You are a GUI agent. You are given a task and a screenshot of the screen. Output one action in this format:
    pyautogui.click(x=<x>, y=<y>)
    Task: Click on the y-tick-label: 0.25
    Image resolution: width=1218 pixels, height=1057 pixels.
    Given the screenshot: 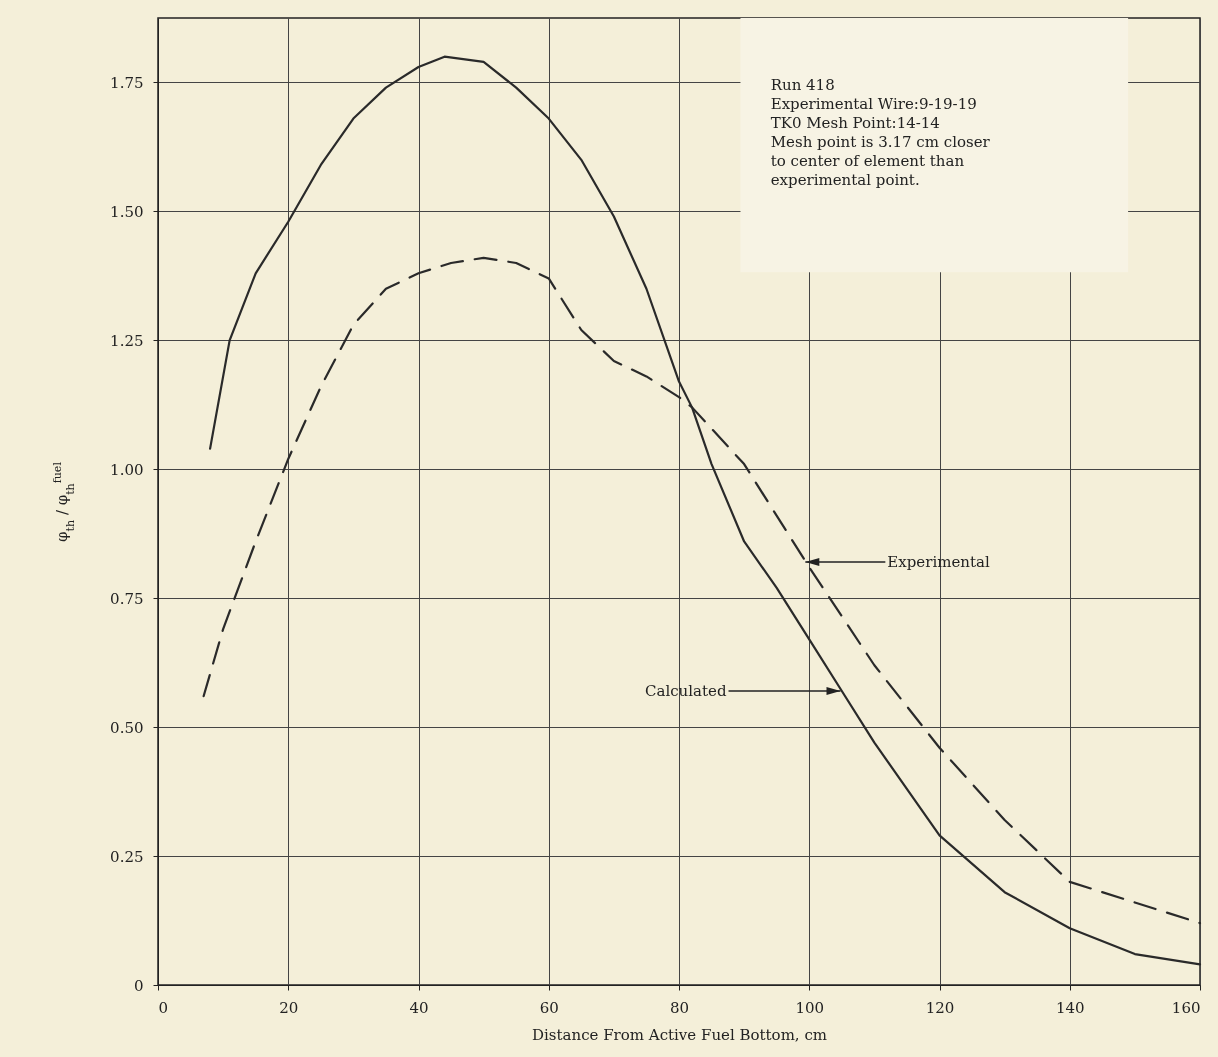 What is the action you would take?
    pyautogui.click(x=127, y=856)
    